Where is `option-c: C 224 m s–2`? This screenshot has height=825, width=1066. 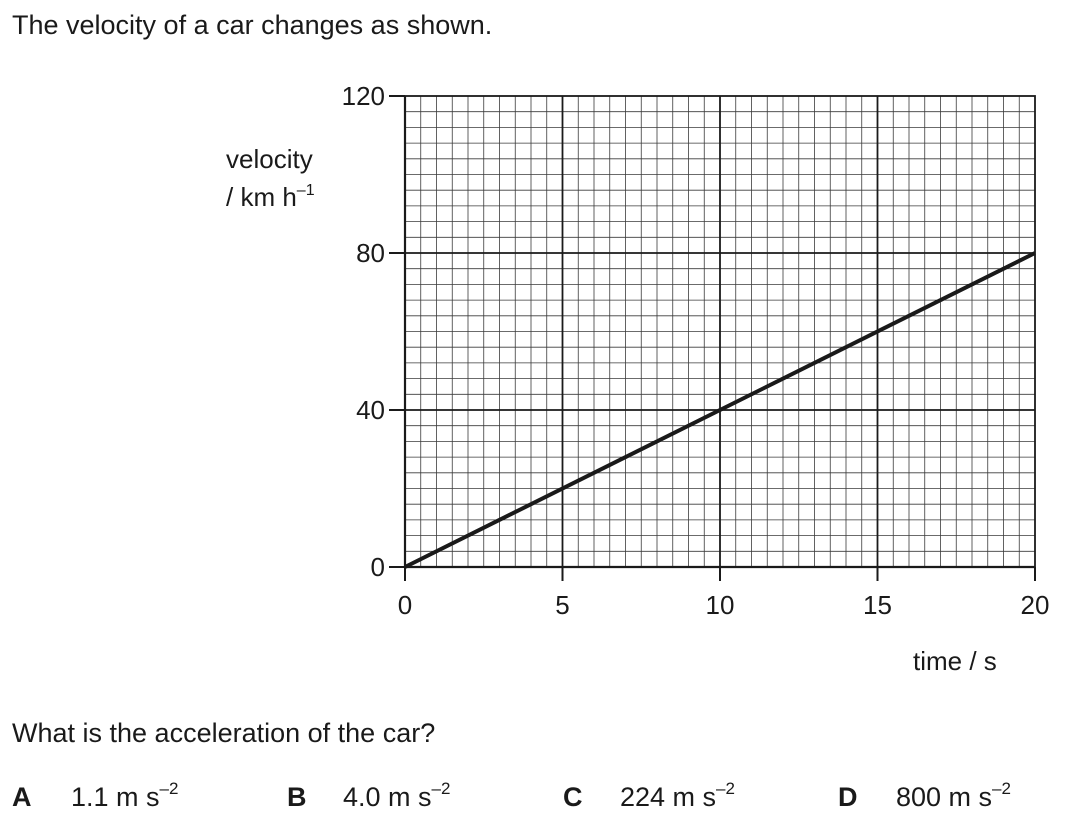 option-c: C 224 m s–2 is located at coordinates (649, 796).